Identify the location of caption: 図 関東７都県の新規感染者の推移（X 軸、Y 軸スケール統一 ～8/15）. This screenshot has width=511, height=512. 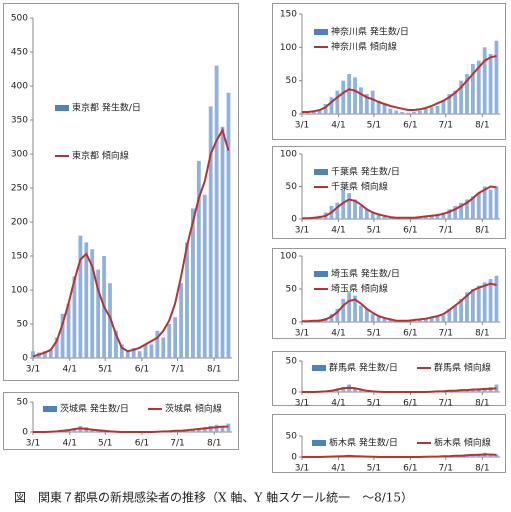
(213, 497).